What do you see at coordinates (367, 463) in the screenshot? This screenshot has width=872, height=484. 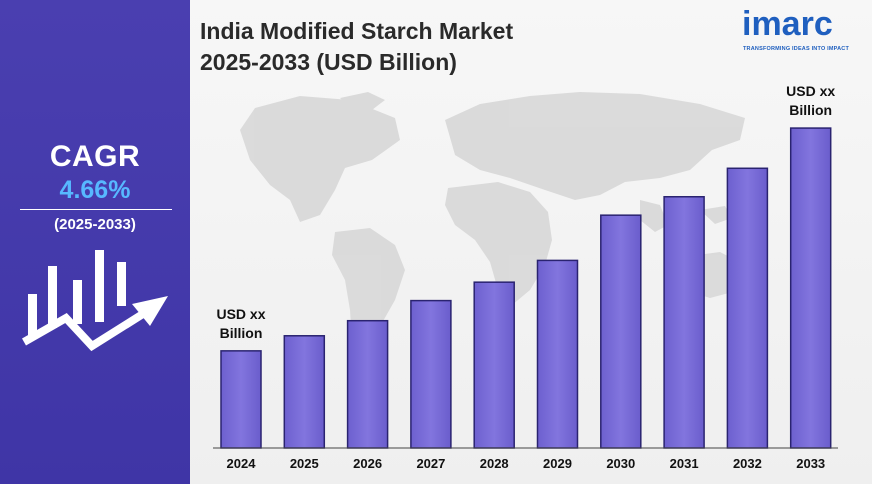 I see `year-label-2026: 2026` at bounding box center [367, 463].